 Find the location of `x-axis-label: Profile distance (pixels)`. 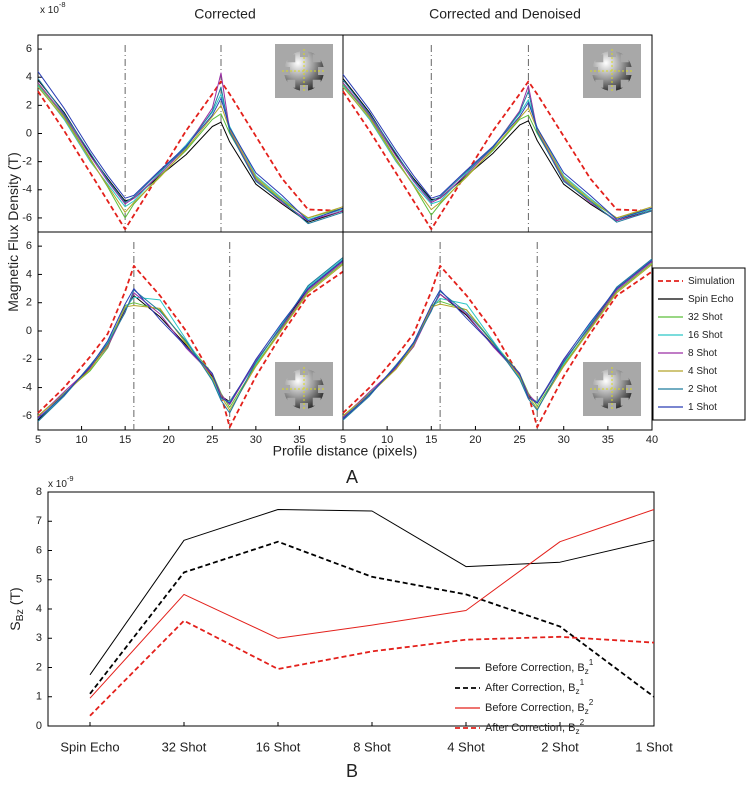

x-axis-label: Profile distance (pixels) is located at coordinates (345, 451).